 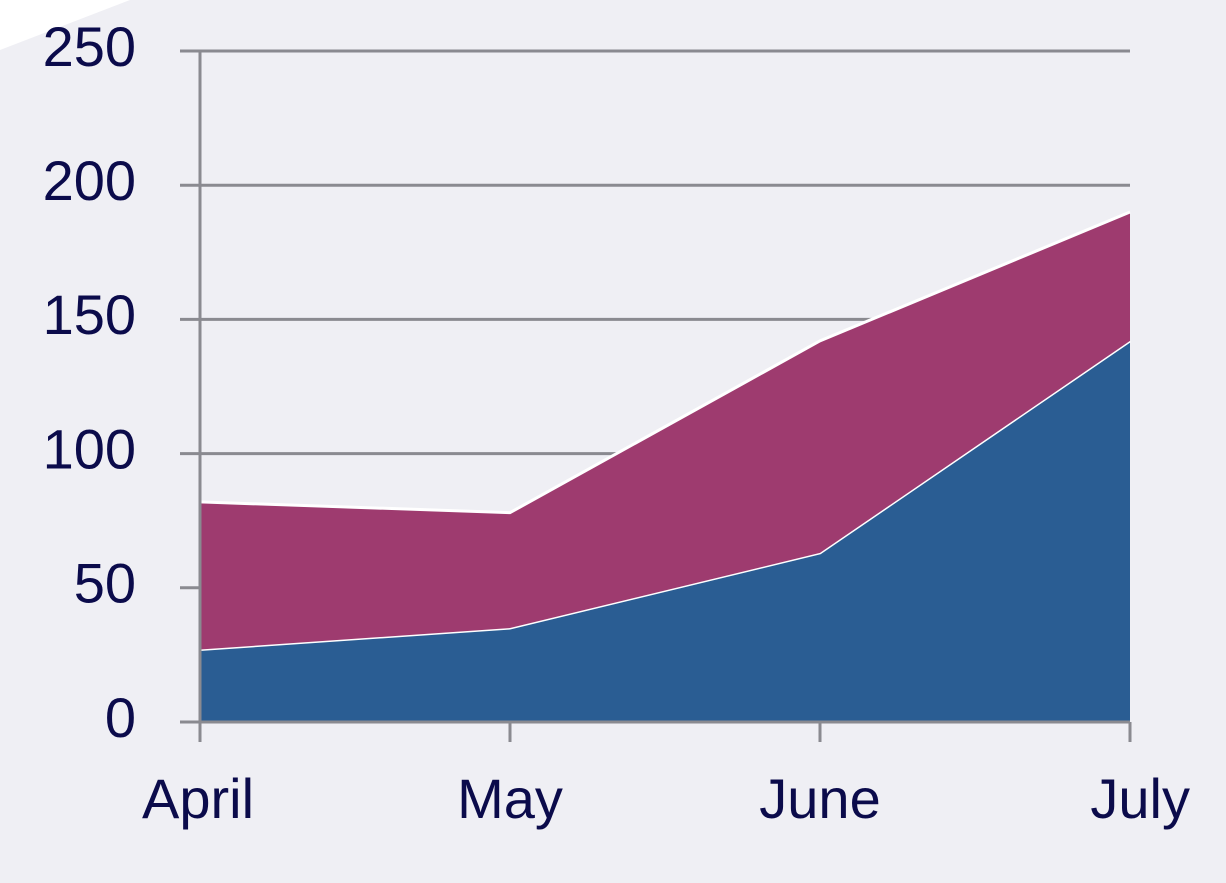 I want to click on corner-decoration, so click(x=65, y=25).